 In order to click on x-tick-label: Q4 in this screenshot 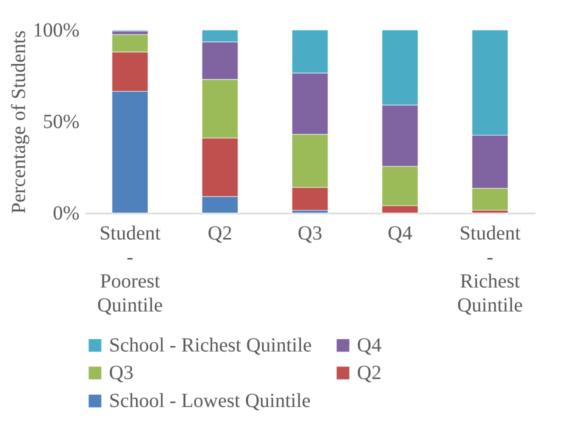, I will do `click(400, 233)`.